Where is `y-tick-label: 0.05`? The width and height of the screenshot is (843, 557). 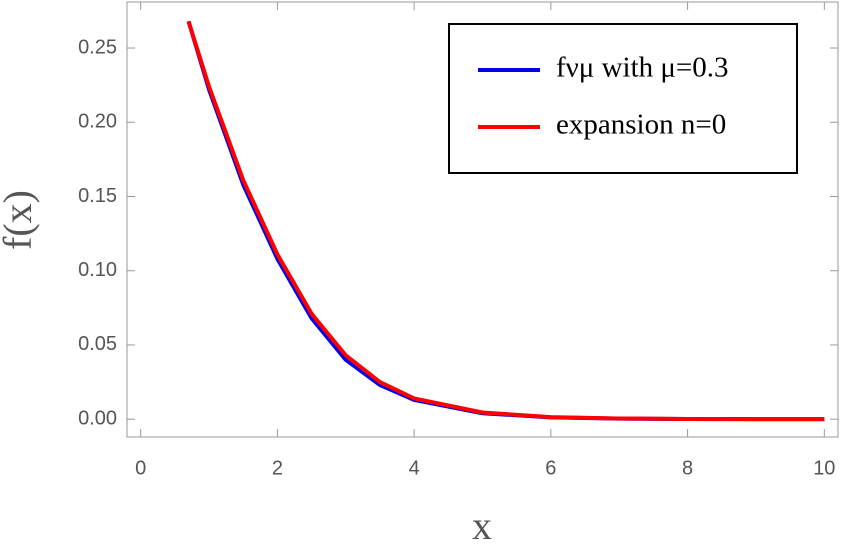 y-tick-label: 0.05 is located at coordinates (97, 344).